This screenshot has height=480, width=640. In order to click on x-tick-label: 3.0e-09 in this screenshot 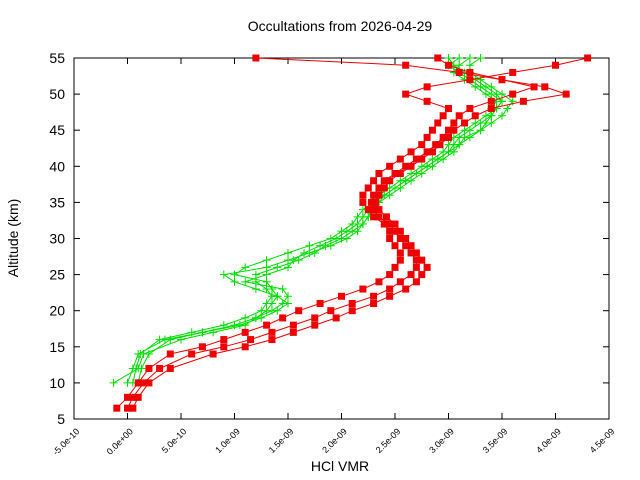, I will do `click(441, 440)`.